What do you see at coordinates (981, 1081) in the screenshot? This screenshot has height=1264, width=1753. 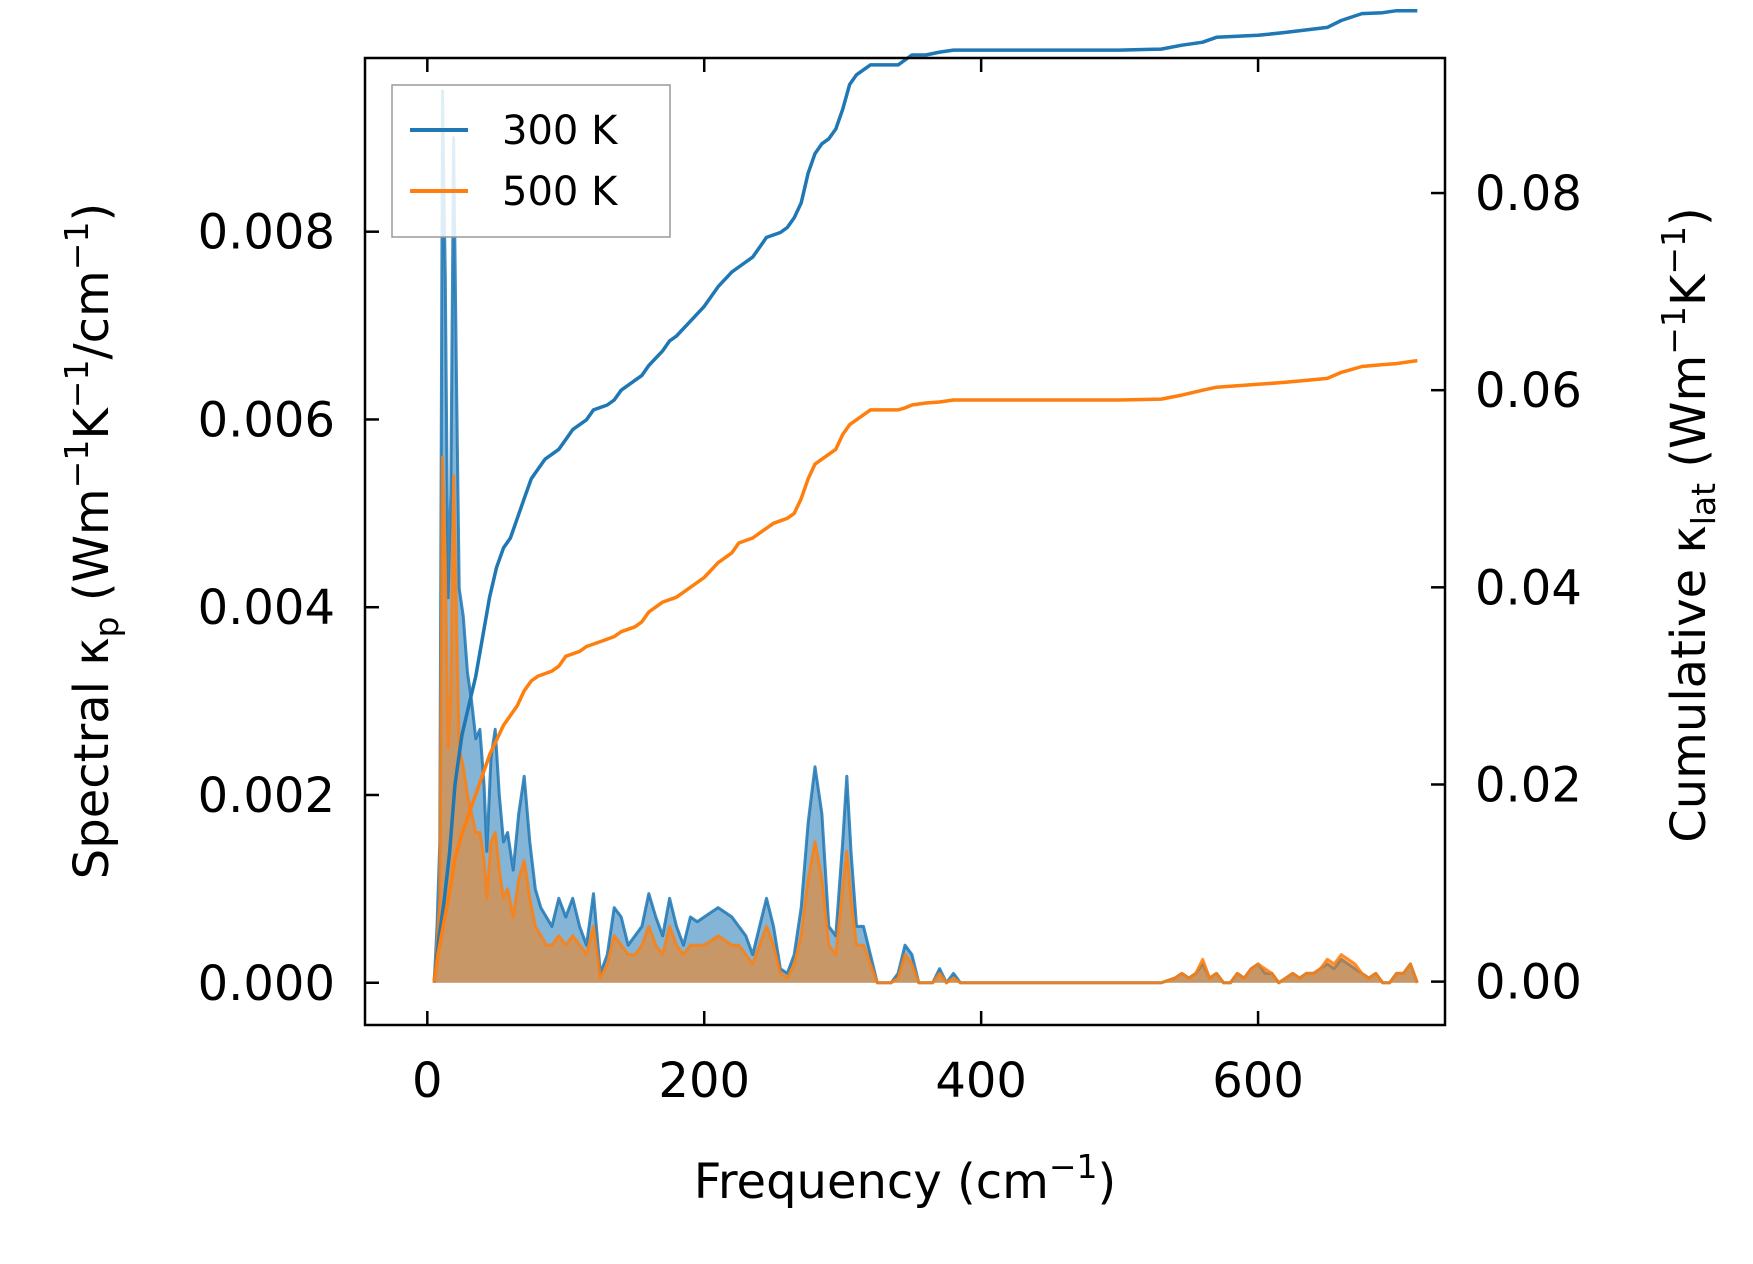 I see `x-tick-label: 400` at bounding box center [981, 1081].